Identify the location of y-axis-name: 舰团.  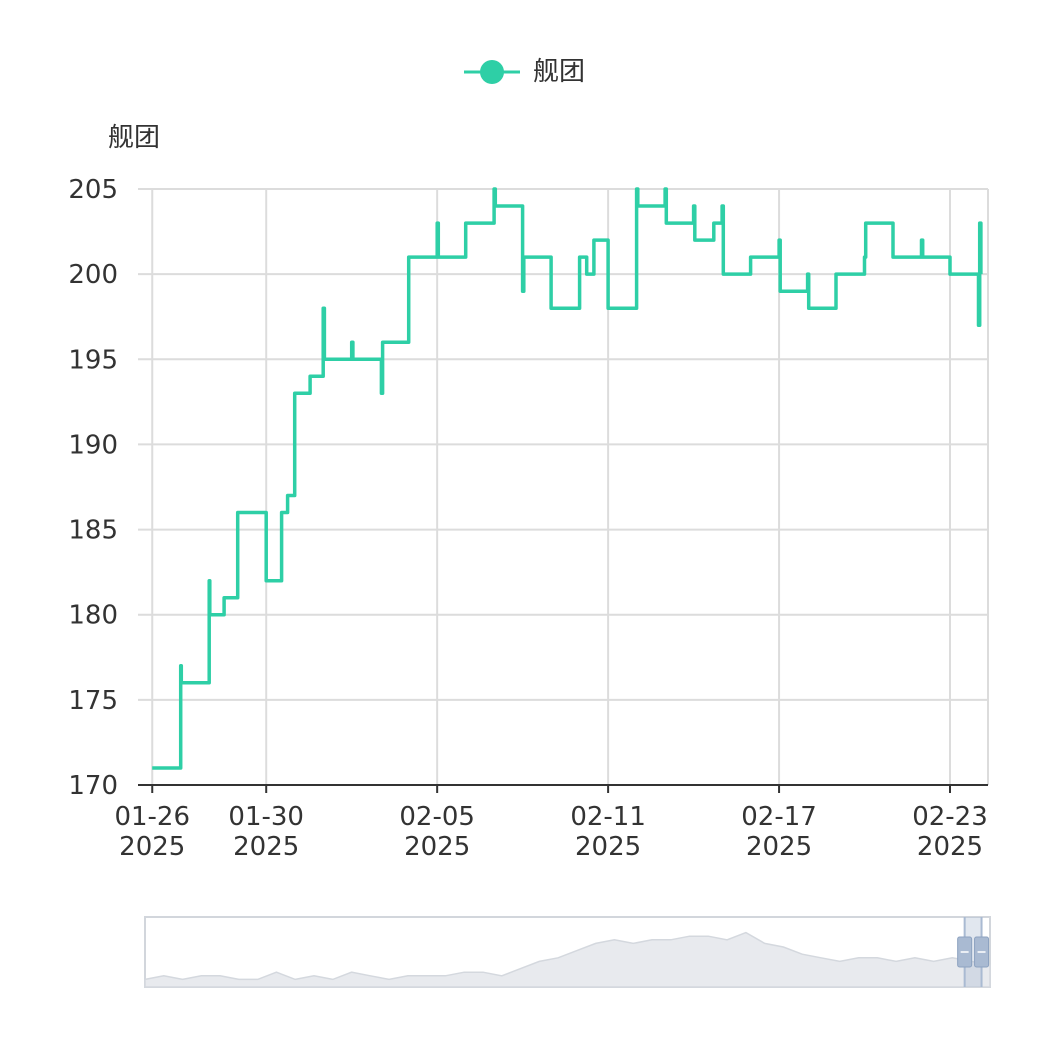
(134, 138).